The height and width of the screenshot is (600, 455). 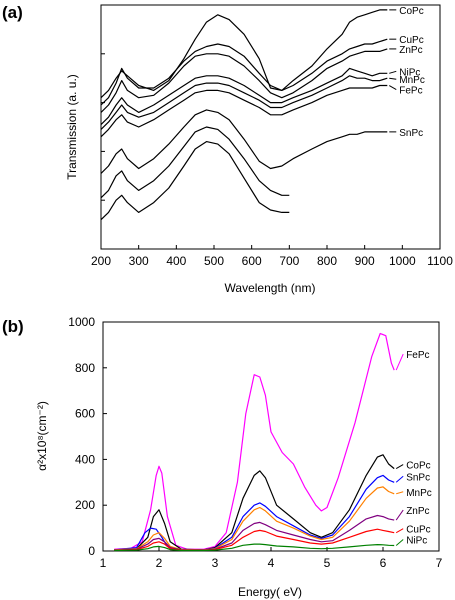 I want to click on panel-b-x-axis-label: Energy( eV), so click(x=270, y=592).